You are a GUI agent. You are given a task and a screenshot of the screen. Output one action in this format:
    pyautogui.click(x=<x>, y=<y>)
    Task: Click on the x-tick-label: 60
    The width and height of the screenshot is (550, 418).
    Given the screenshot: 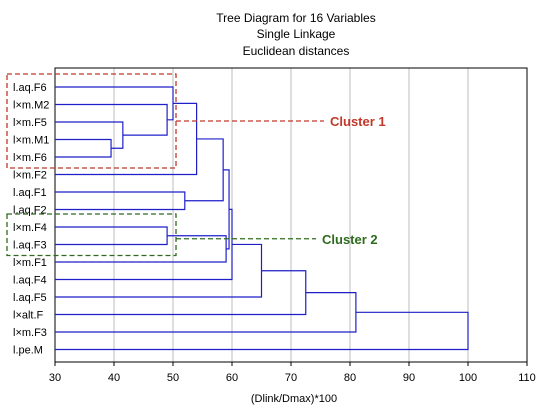 What is the action you would take?
    pyautogui.click(x=232, y=378)
    